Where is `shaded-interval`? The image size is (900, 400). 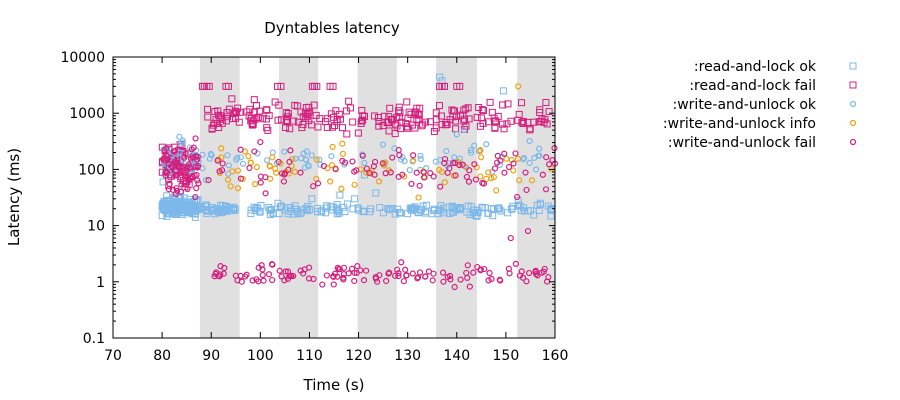
shaded-interval is located at coordinates (456, 197).